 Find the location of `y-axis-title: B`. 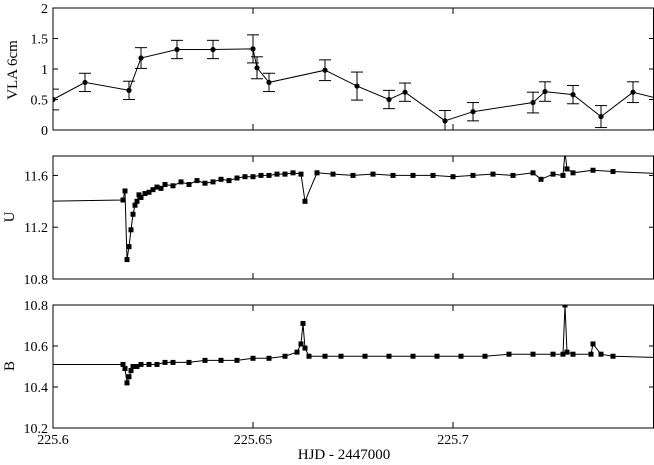

y-axis-title: B is located at coordinates (10, 366).